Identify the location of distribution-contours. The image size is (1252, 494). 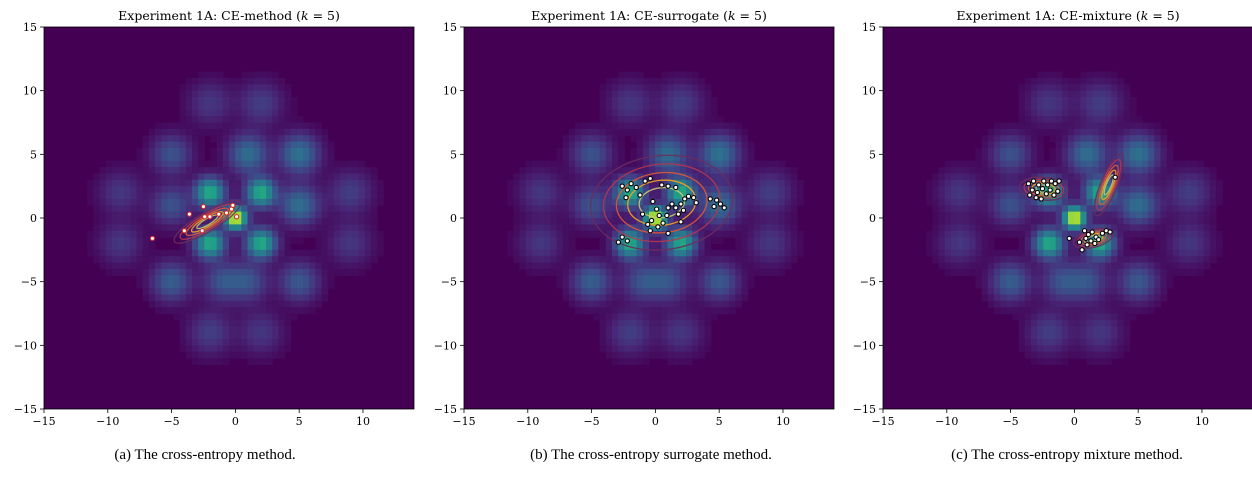
(207, 221).